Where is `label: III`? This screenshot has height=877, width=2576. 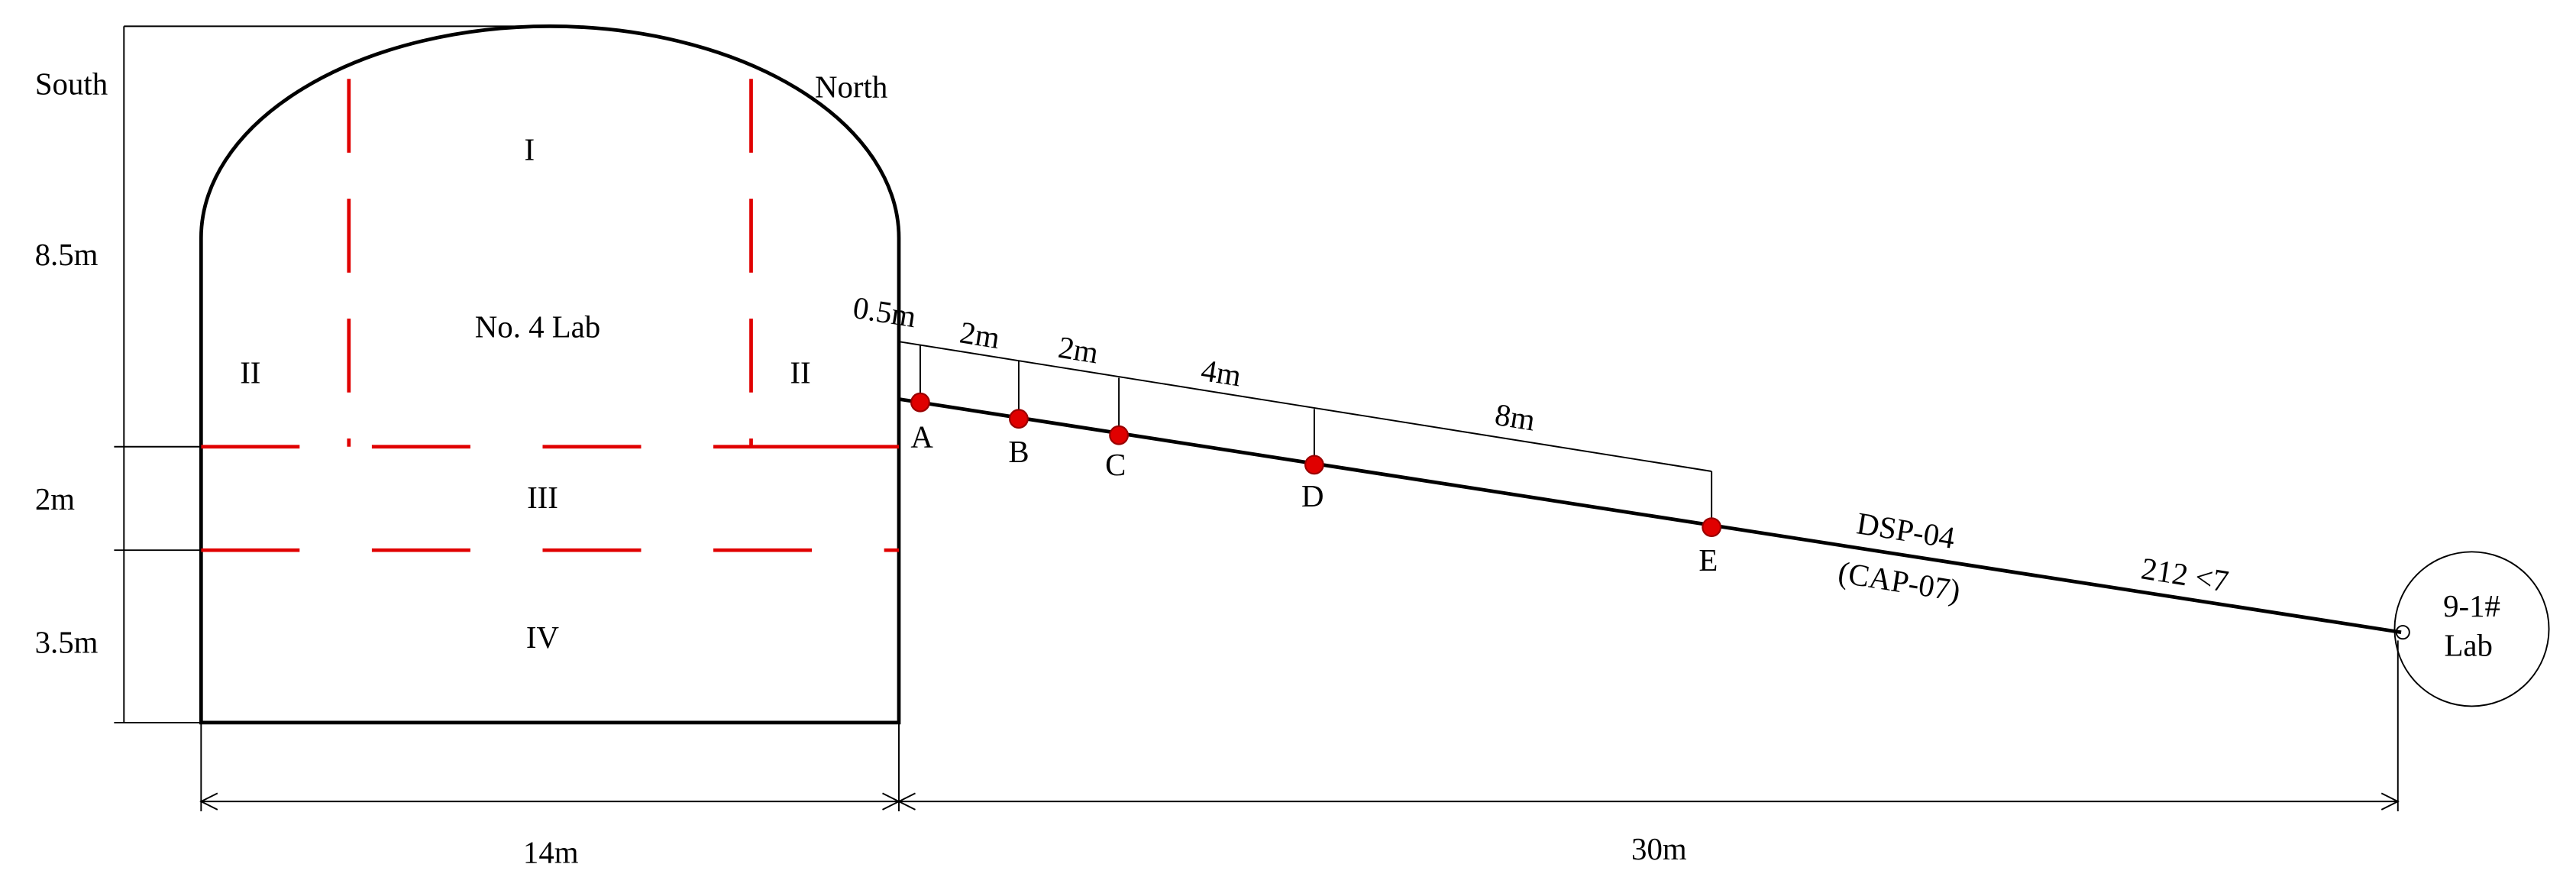
label: III is located at coordinates (542, 498).